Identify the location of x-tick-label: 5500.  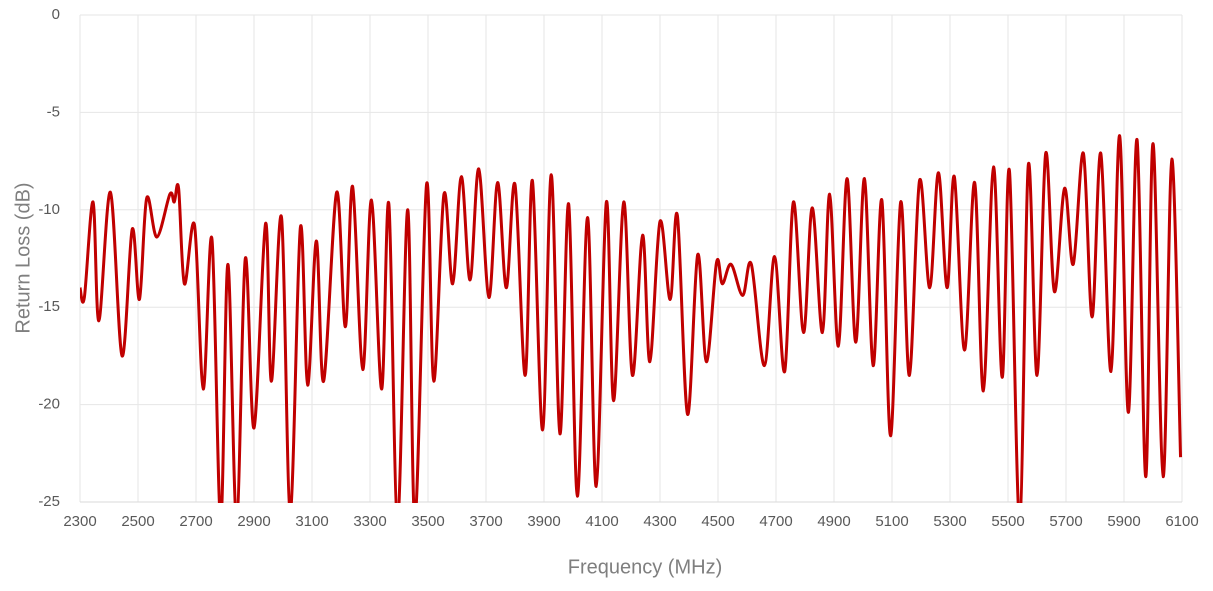
(1007, 521).